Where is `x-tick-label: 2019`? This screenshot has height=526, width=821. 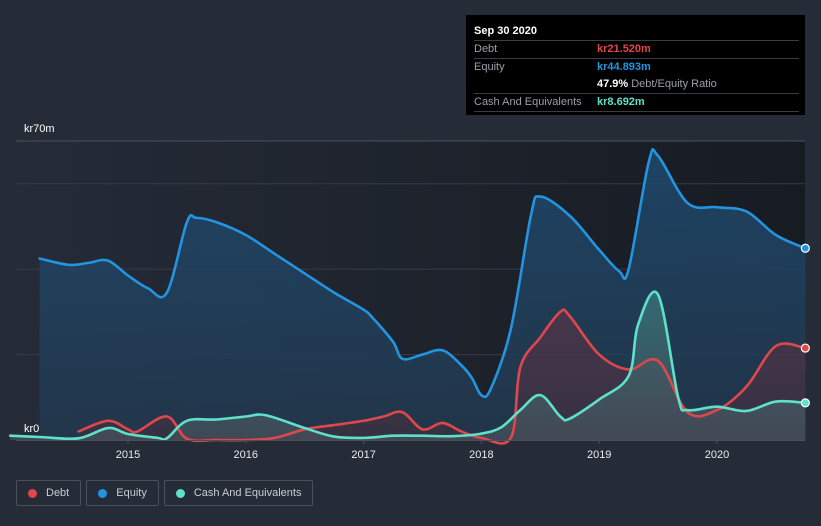
x-tick-label: 2019 is located at coordinates (599, 455).